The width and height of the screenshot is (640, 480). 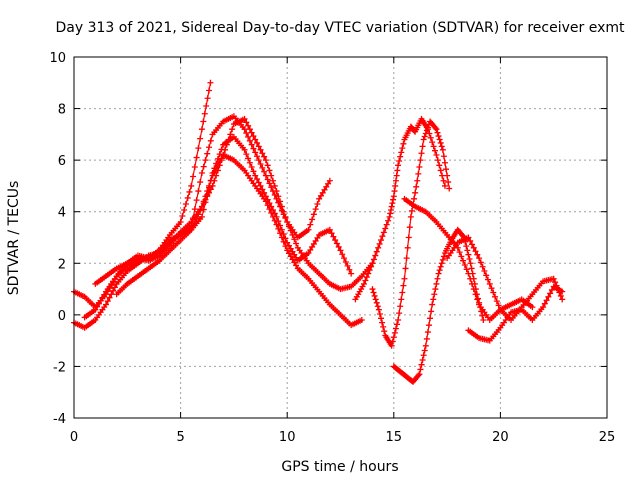 I want to click on x-tick-label: 0, so click(x=74, y=437).